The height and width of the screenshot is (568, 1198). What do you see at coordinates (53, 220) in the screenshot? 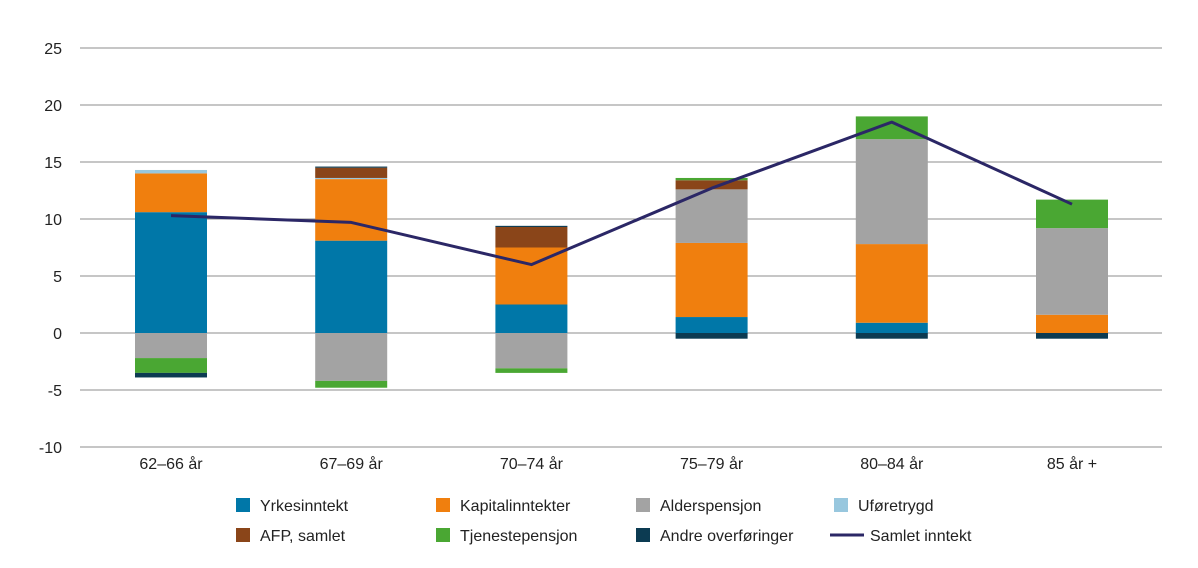
I see `y-tick-label: 10` at bounding box center [53, 220].